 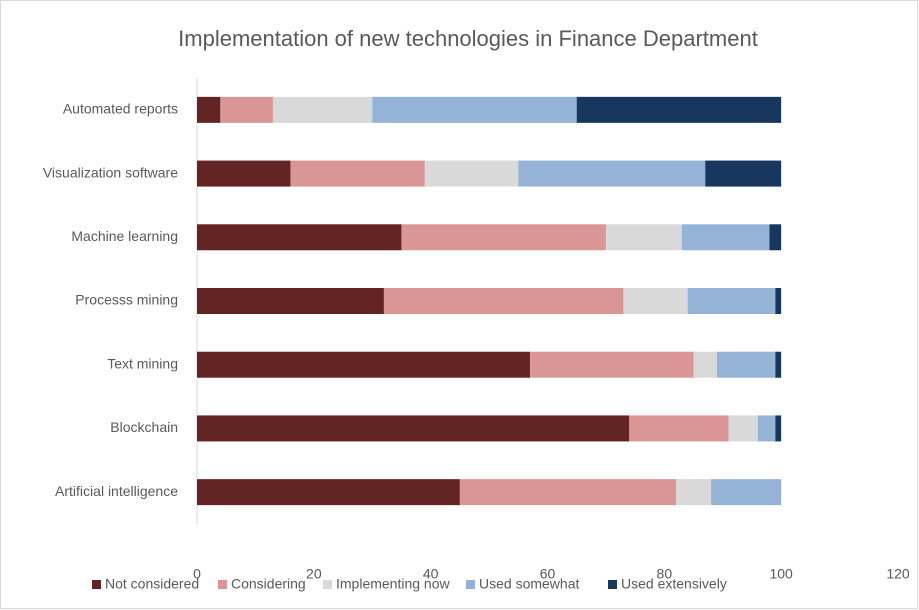 I want to click on x-tick-label: 100, so click(x=781, y=574).